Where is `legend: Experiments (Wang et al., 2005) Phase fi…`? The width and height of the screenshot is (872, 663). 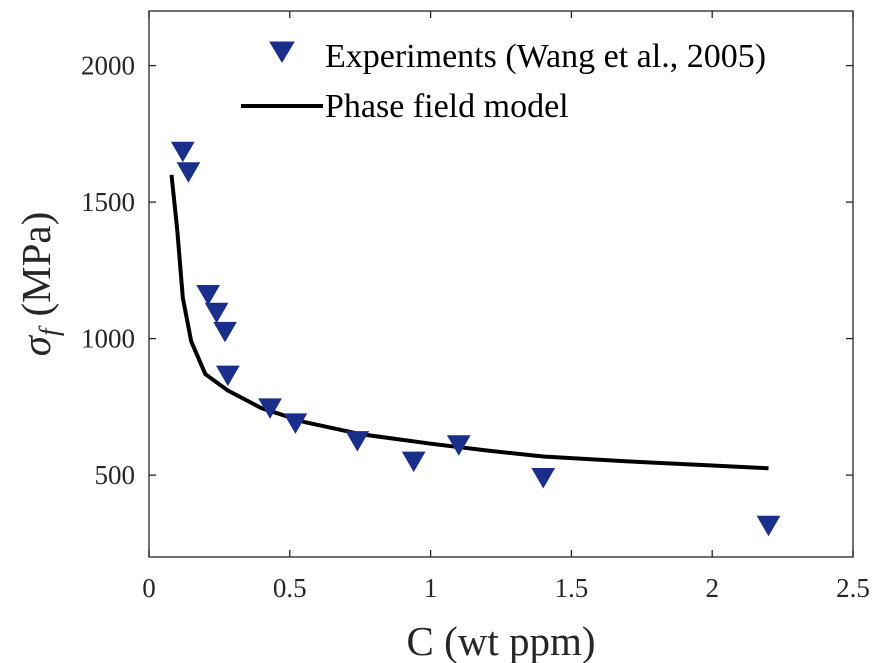
legend: Experiments (Wang et al., 2005) Phase fi… is located at coordinates (503, 81).